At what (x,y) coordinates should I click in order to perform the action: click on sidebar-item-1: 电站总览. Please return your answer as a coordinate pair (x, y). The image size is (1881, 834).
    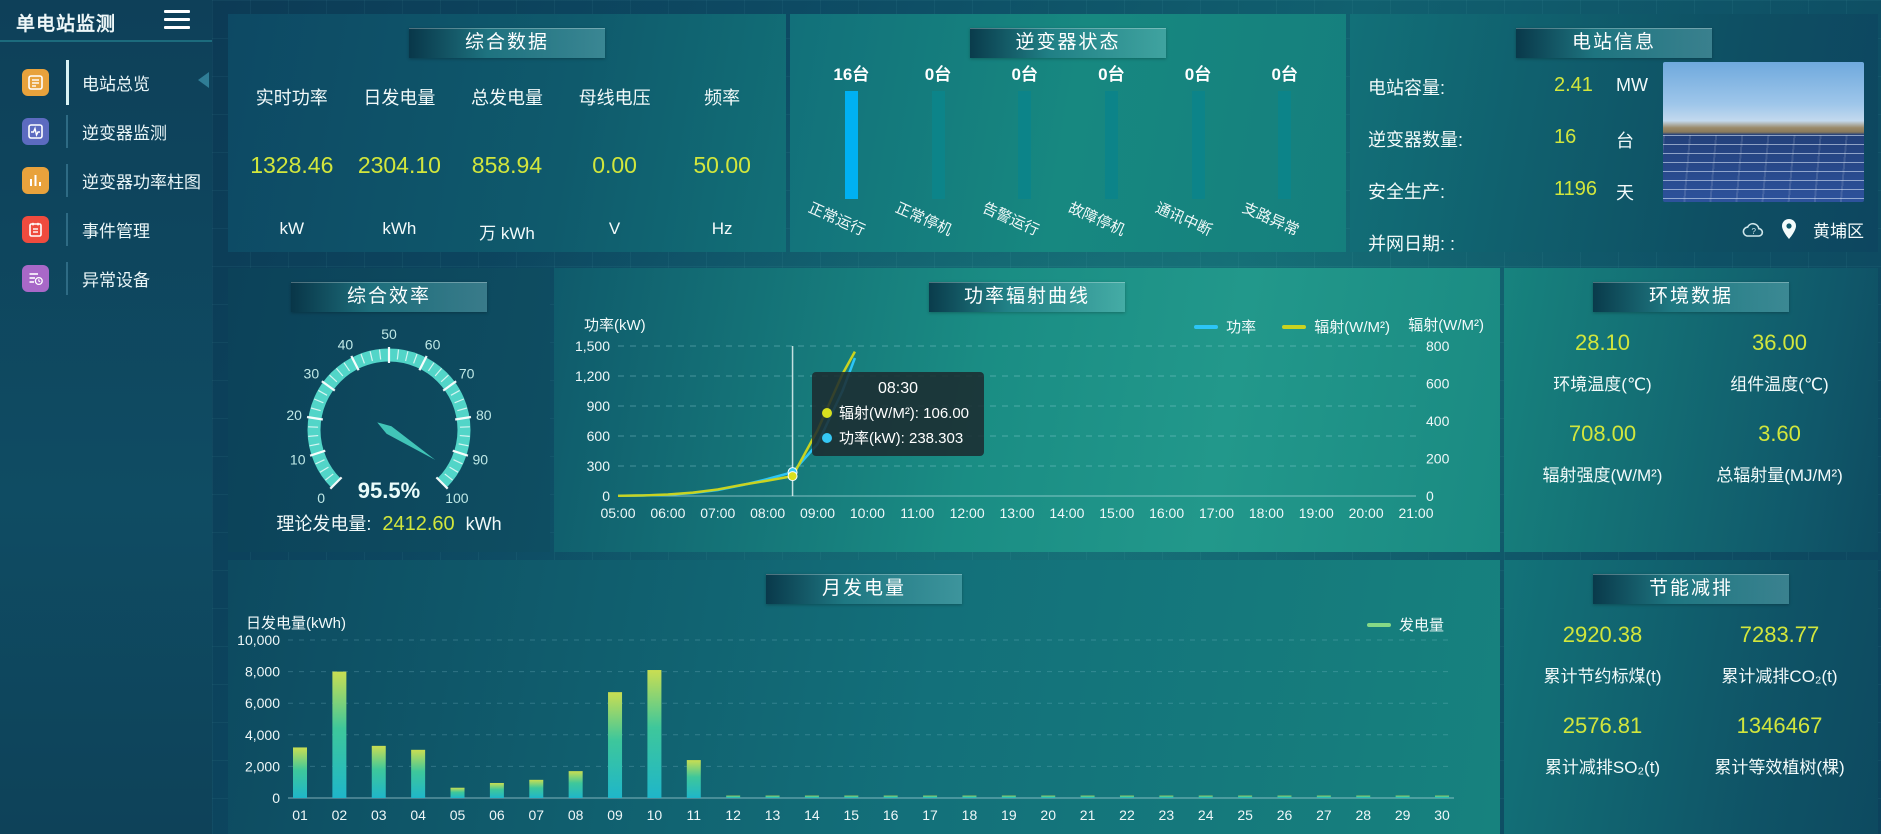
    Looking at the image, I should click on (106, 82).